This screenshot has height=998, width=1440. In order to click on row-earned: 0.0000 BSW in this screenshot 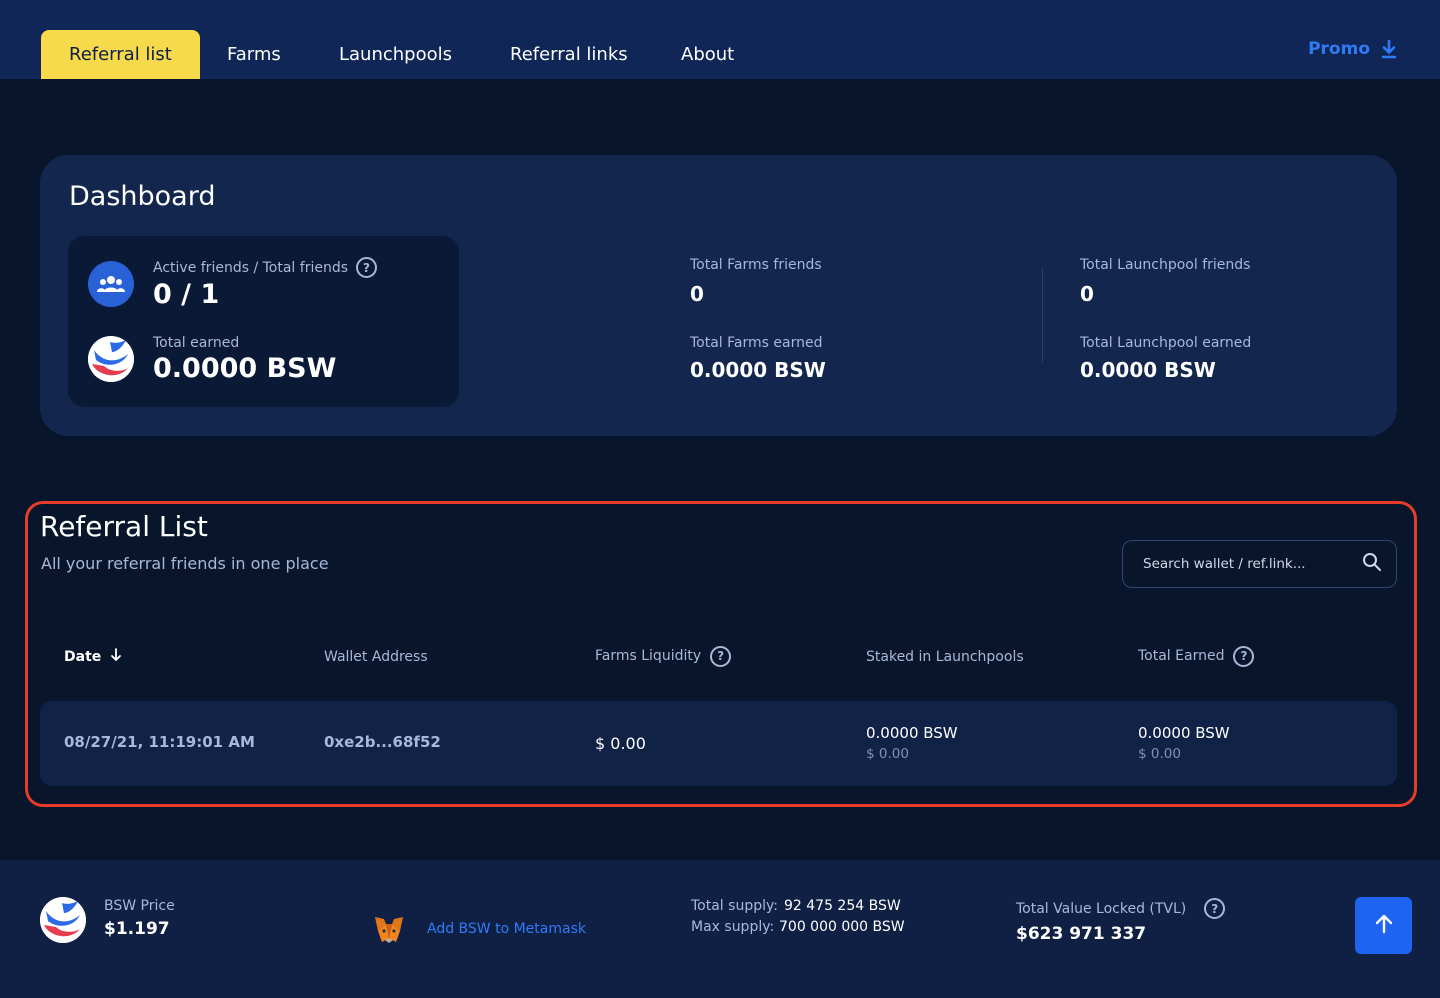, I will do `click(1184, 733)`.